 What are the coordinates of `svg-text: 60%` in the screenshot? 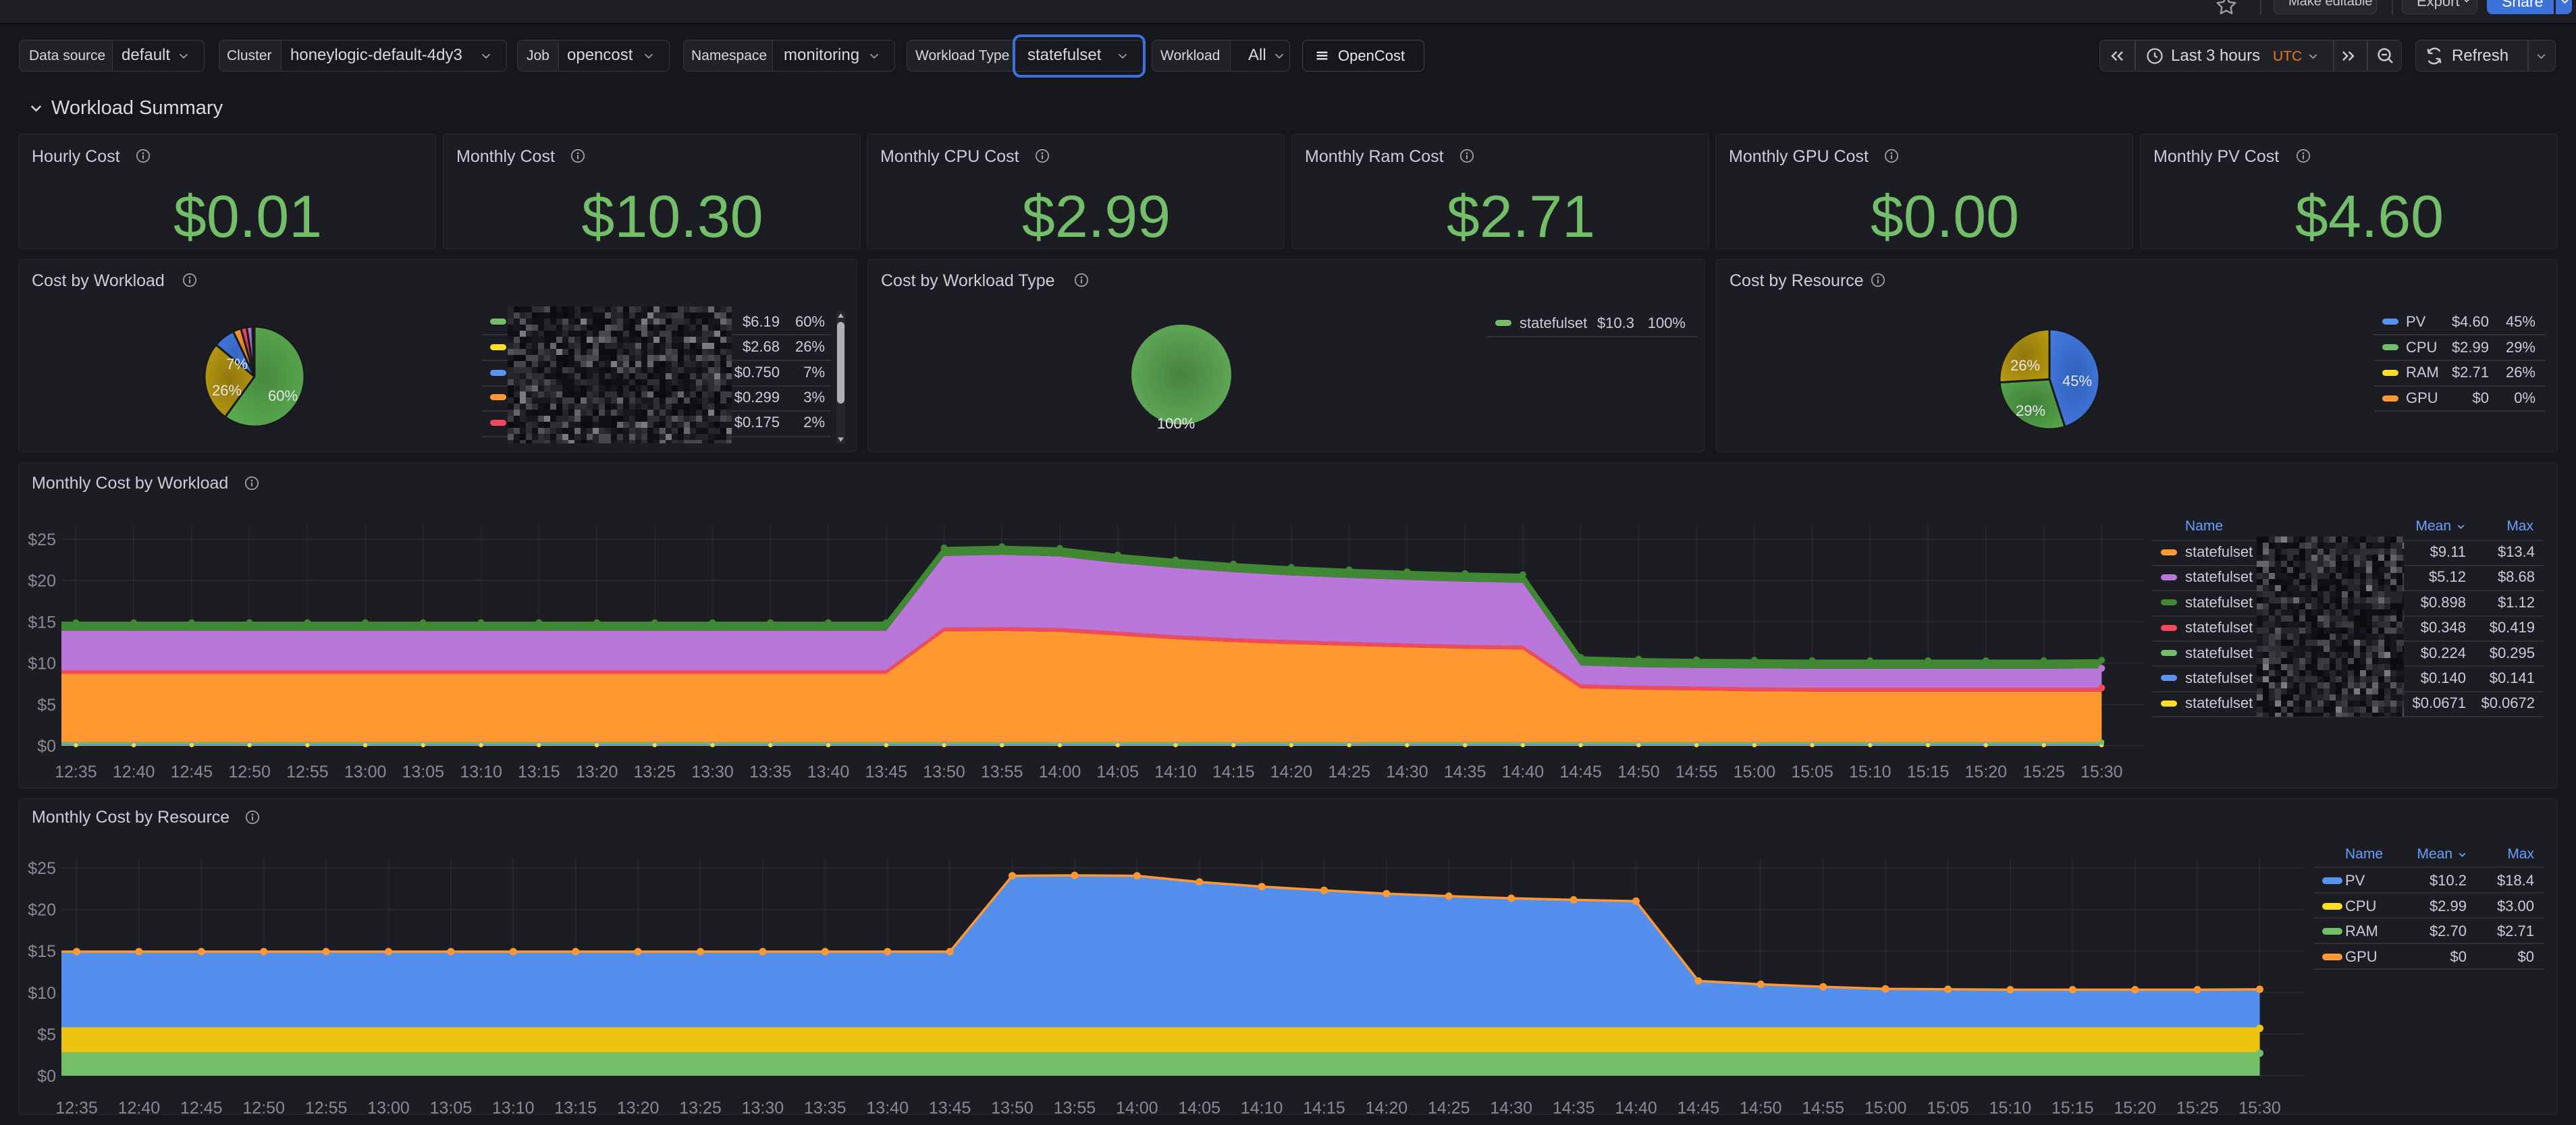 It's located at (283, 395).